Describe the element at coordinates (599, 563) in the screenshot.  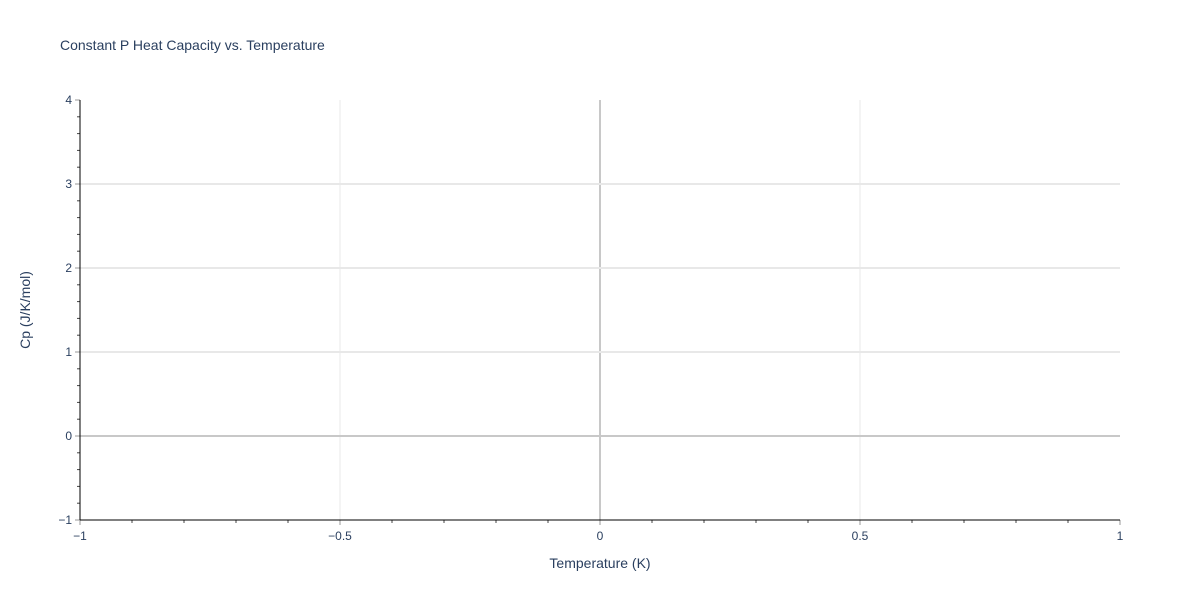
I see `x-axis-label: Temperature (K)` at that location.